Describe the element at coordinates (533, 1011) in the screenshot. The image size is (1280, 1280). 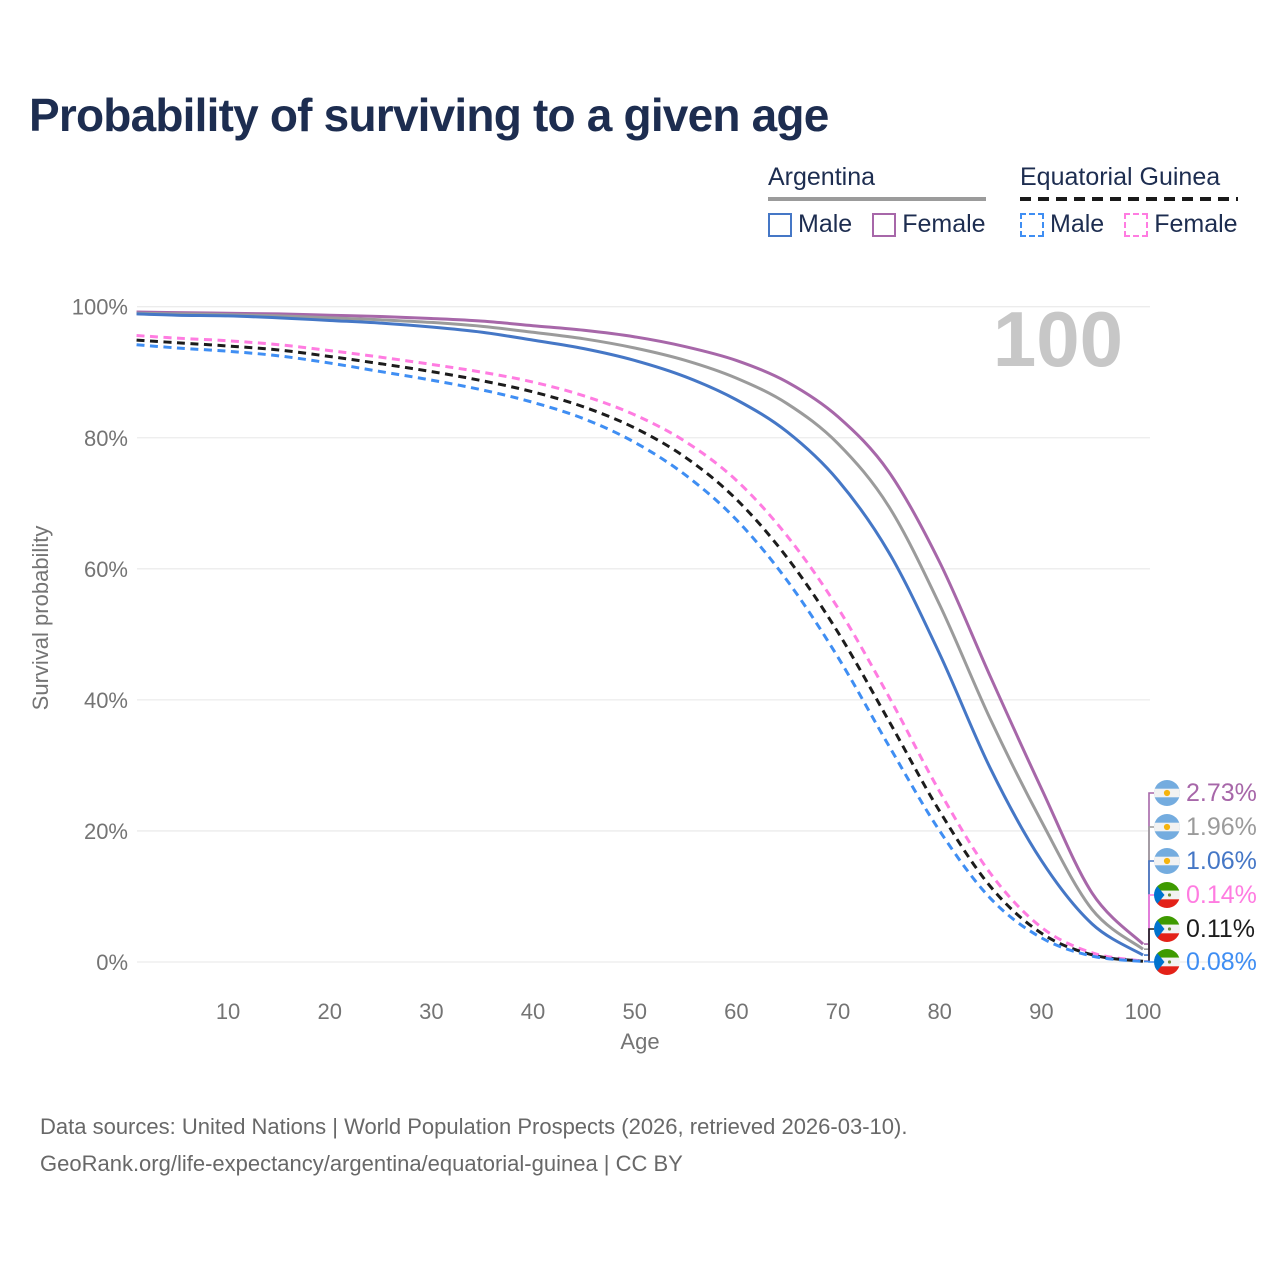
I see `svg-text: 40` at that location.